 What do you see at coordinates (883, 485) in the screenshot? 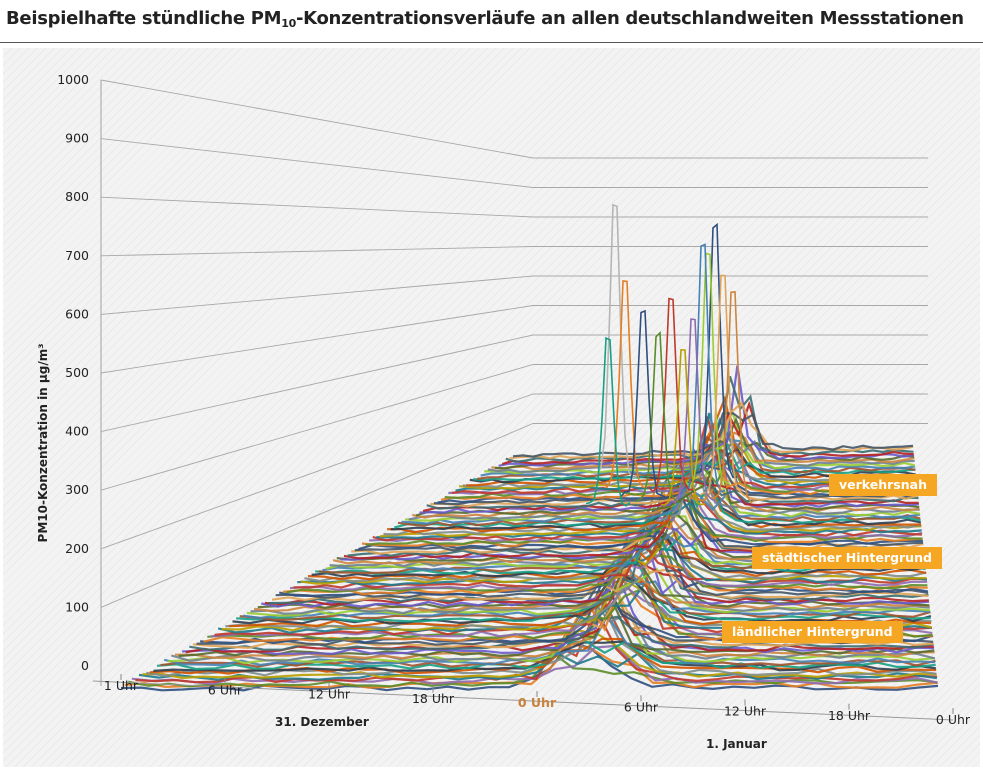
I see `legend-verkehrsnah: verkehrsnah` at bounding box center [883, 485].